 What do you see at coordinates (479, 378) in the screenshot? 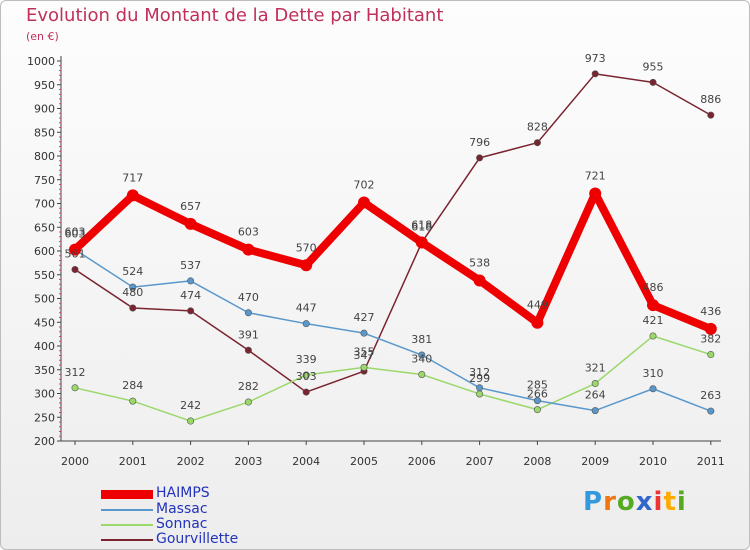
I see `data-label-sonnac: 299` at bounding box center [479, 378].